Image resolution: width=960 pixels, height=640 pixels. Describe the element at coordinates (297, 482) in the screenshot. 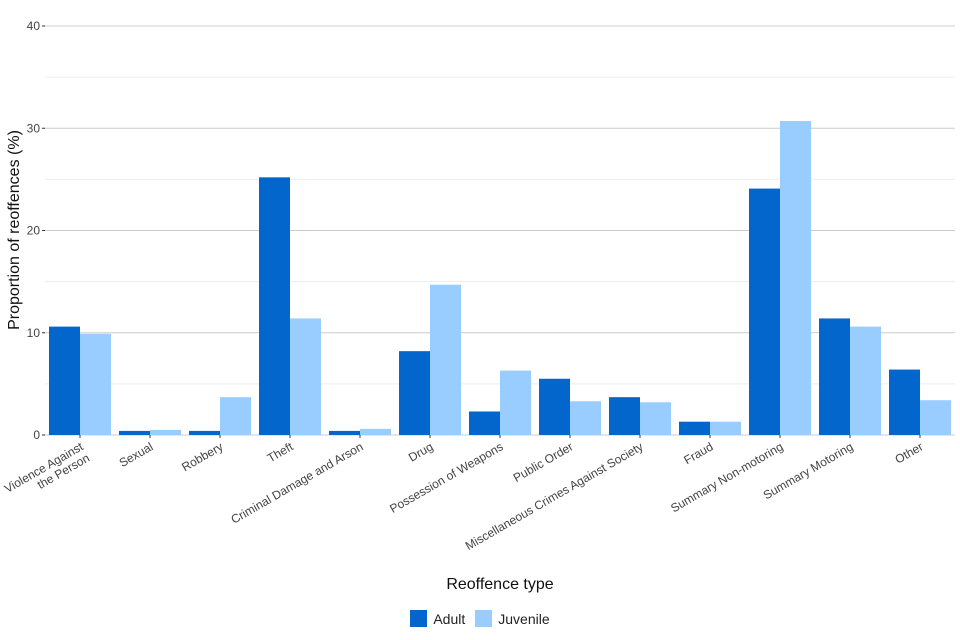

I see `x-tick-label: Criminal Damage and Arson` at that location.